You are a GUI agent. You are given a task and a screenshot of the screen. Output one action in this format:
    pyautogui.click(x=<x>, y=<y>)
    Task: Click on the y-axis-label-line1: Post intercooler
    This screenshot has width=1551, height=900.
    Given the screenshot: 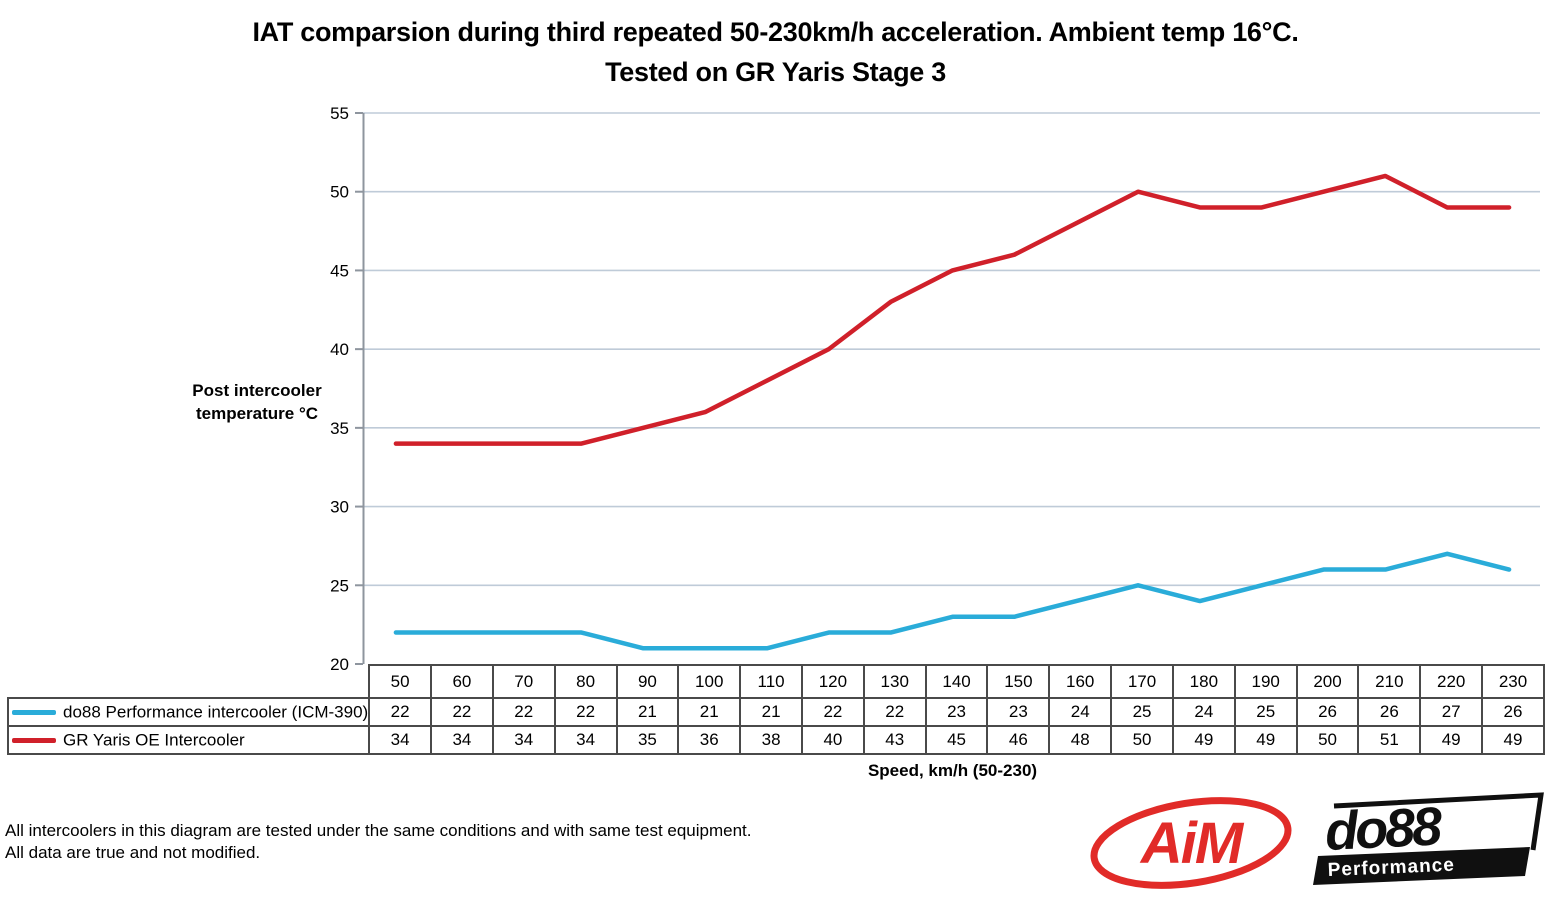 What is the action you would take?
    pyautogui.click(x=257, y=390)
    